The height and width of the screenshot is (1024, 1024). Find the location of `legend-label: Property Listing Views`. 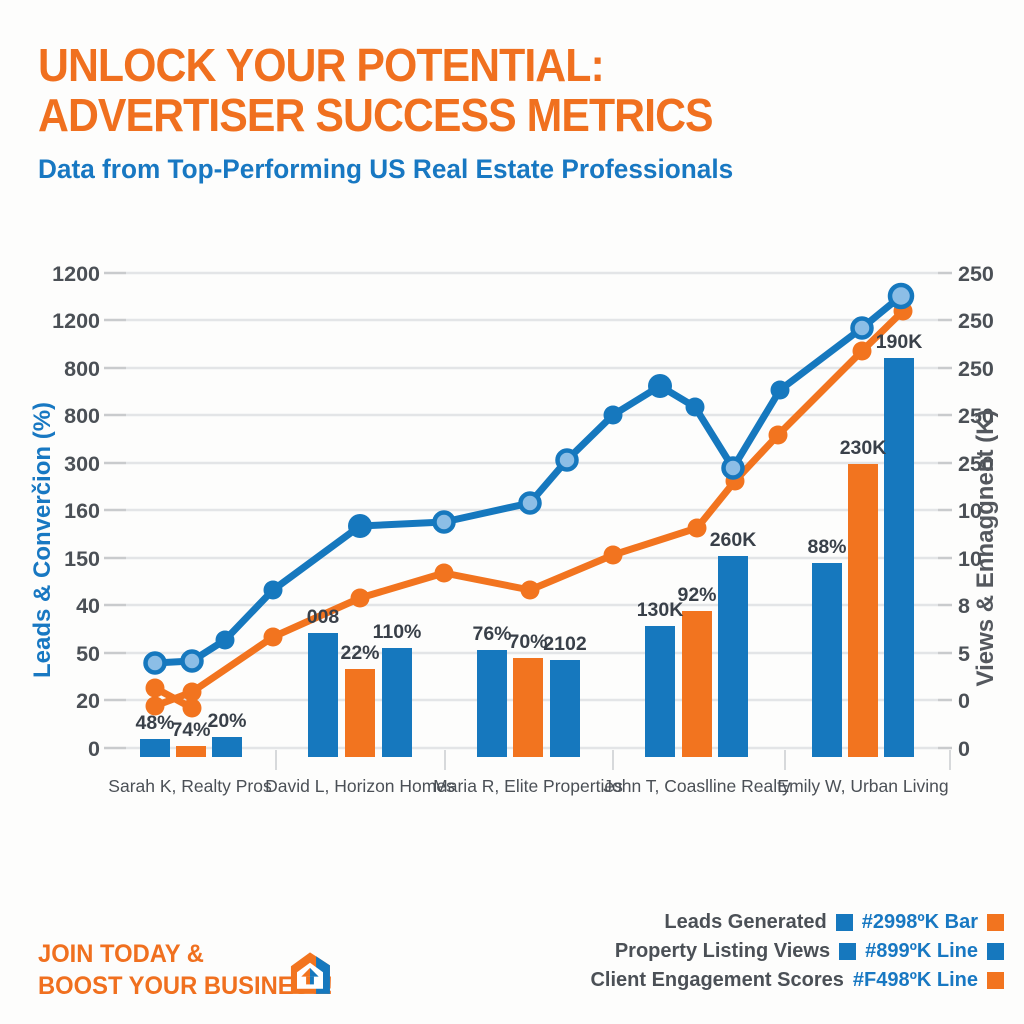

legend-label: Property Listing Views is located at coordinates (722, 950).